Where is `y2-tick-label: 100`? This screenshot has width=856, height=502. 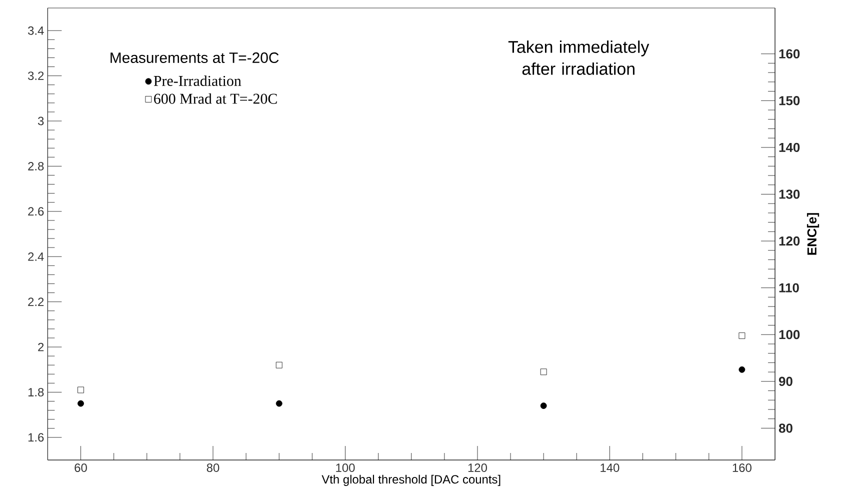
y2-tick-label: 100 is located at coordinates (789, 335).